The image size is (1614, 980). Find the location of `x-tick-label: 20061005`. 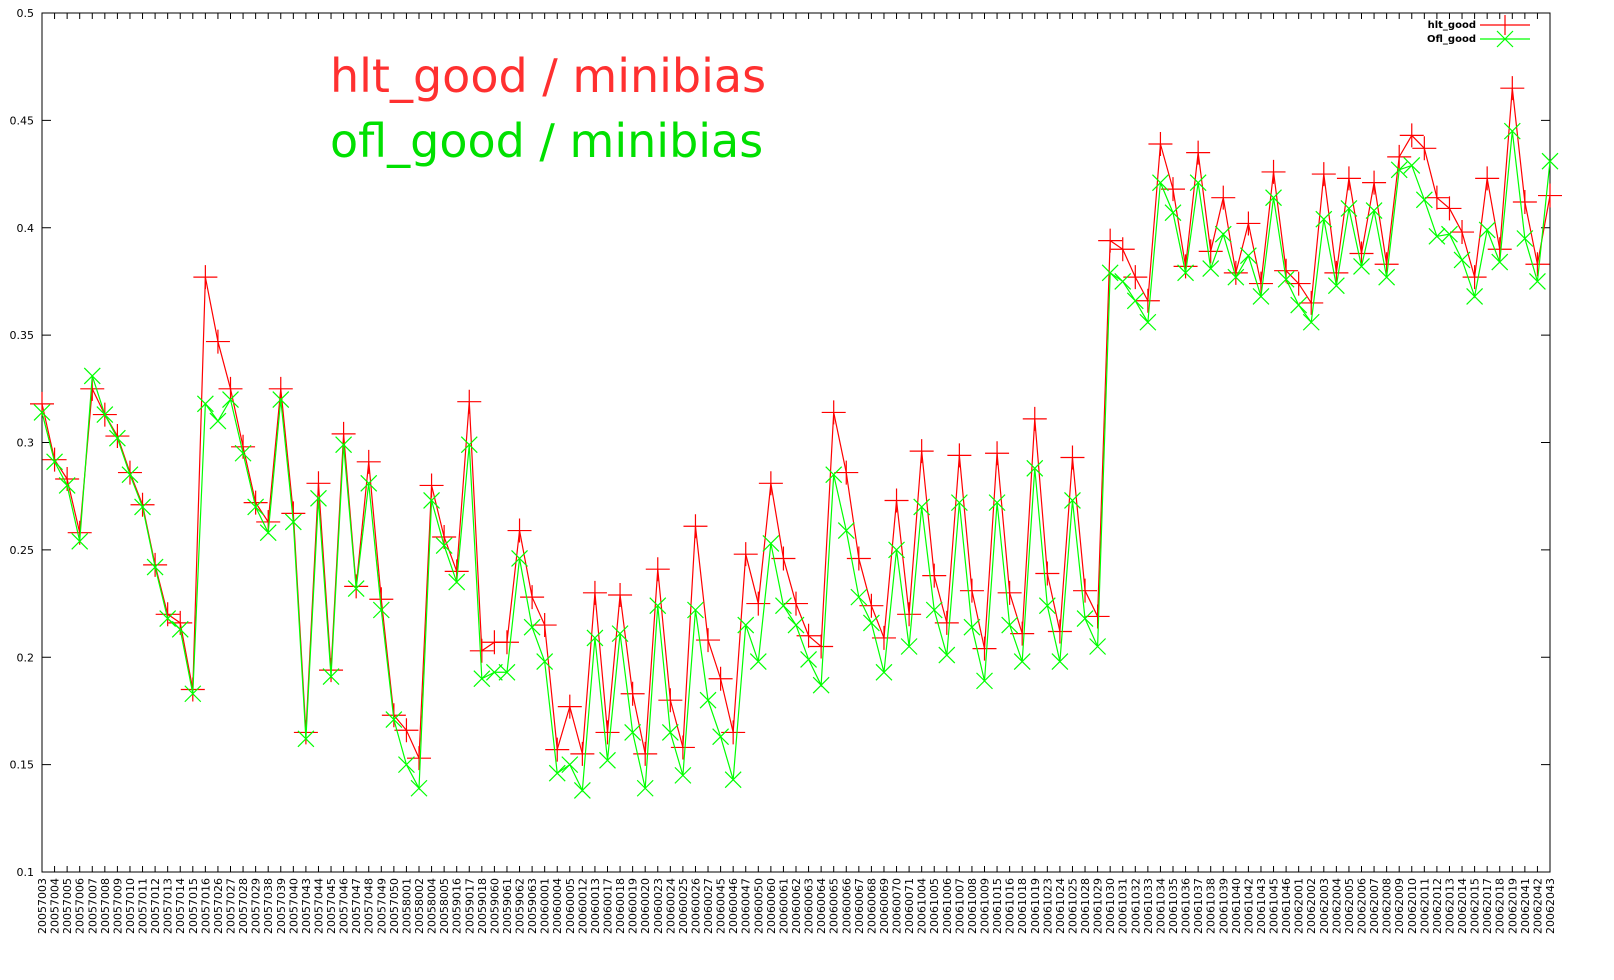

x-tick-label: 20061005 is located at coordinates (934, 906).